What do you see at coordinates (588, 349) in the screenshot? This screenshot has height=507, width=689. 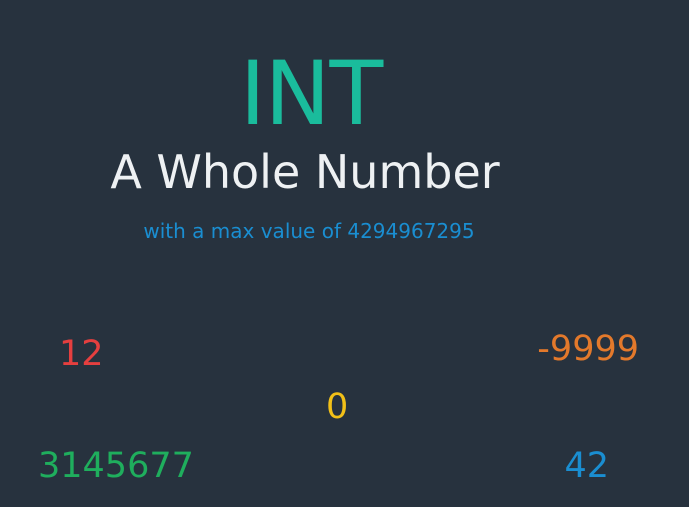 I see `example-number-negative-9999: -9999` at bounding box center [588, 349].